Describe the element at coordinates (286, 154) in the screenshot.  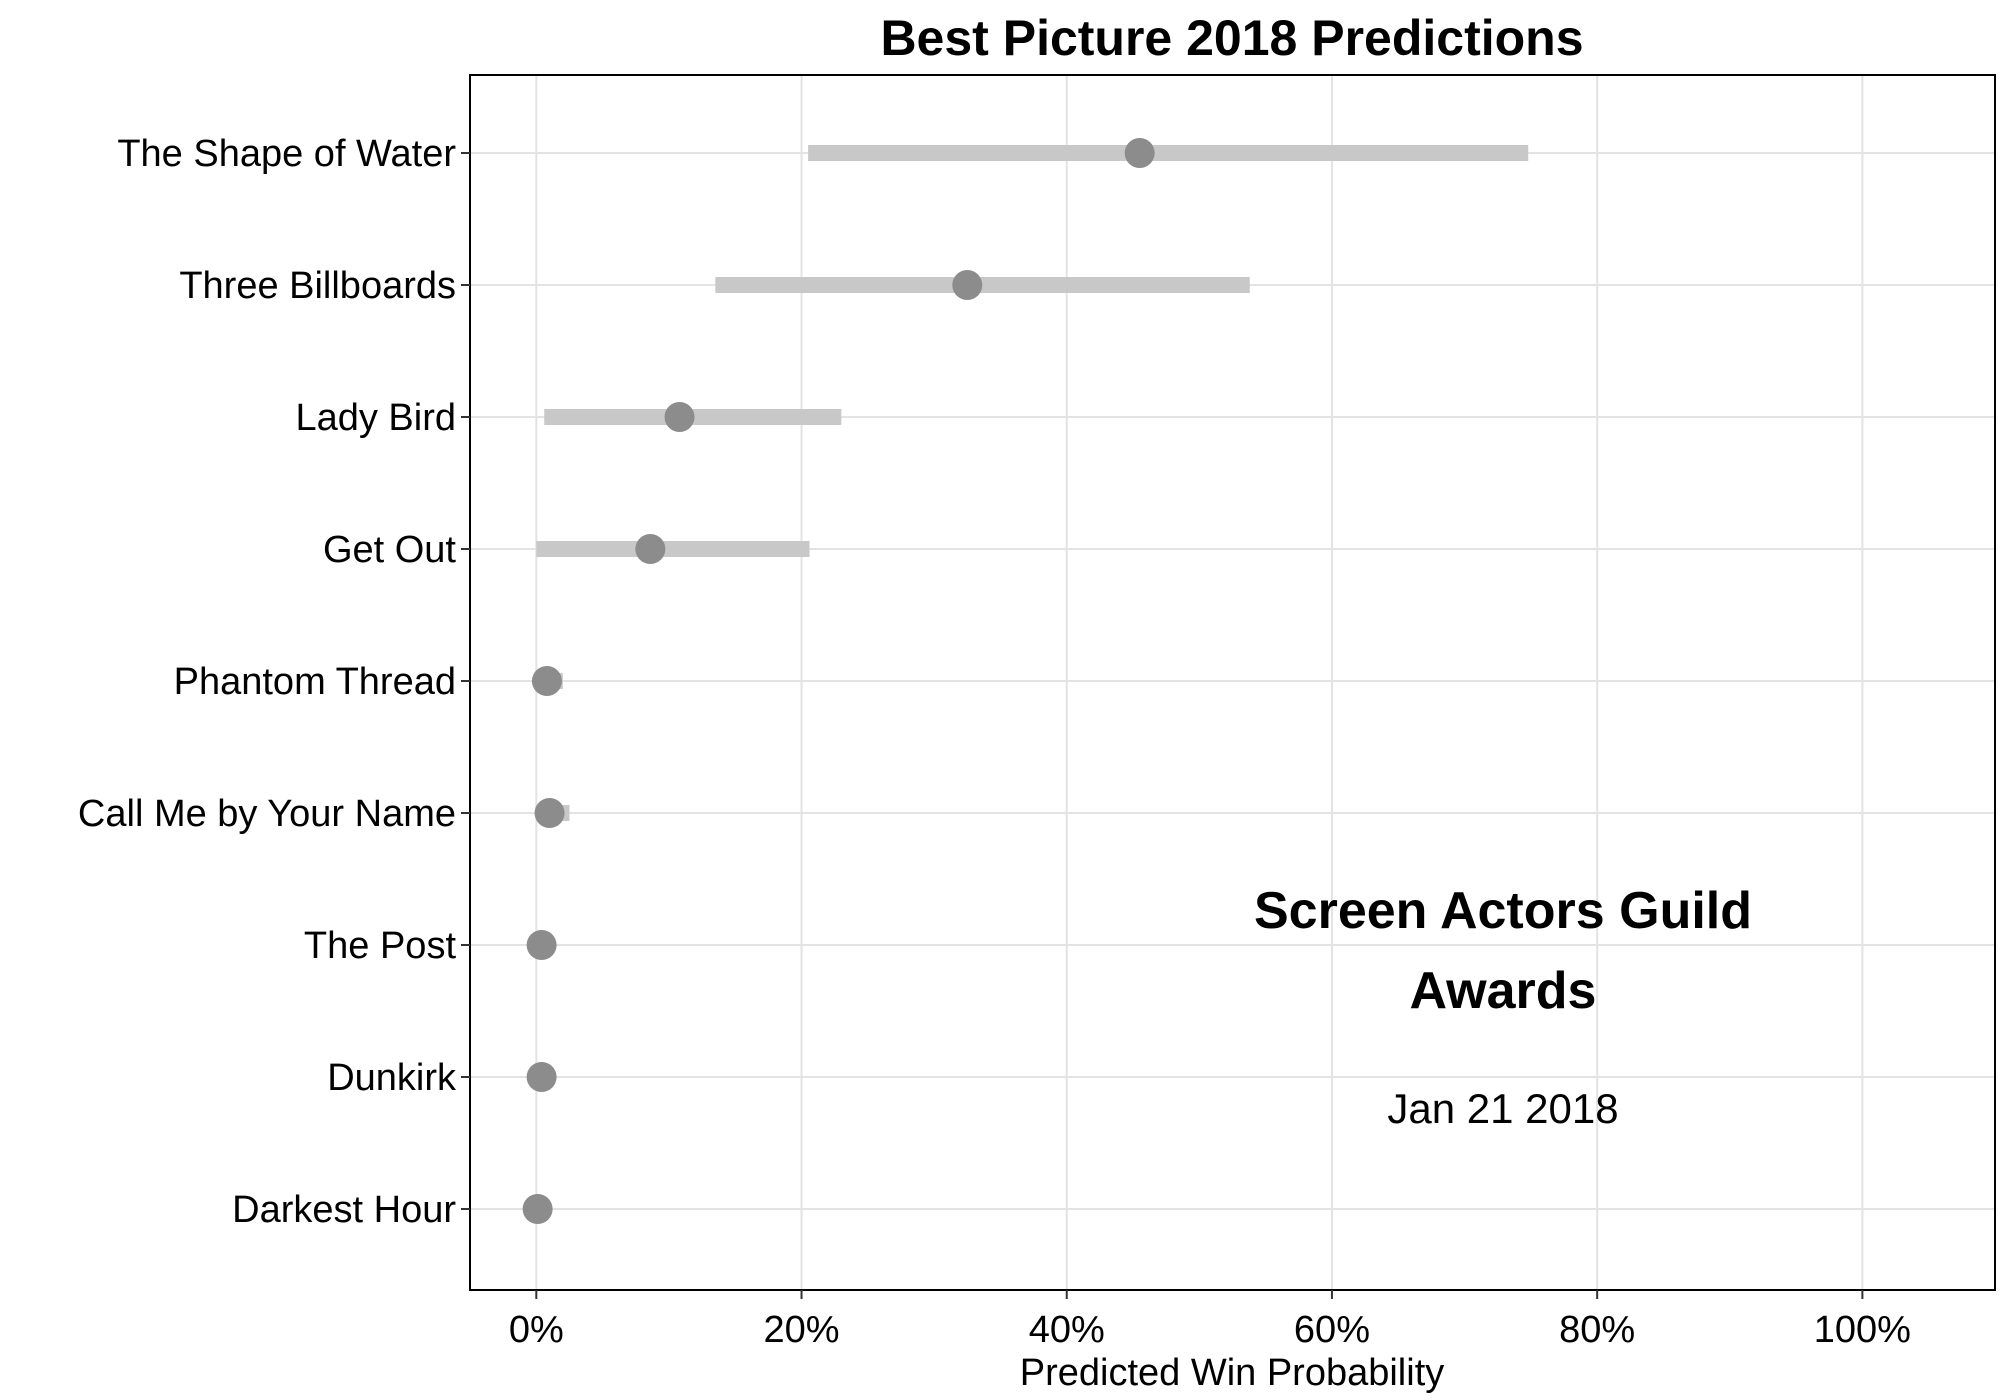
I see `y-tick-label: The Shape of Water` at that location.